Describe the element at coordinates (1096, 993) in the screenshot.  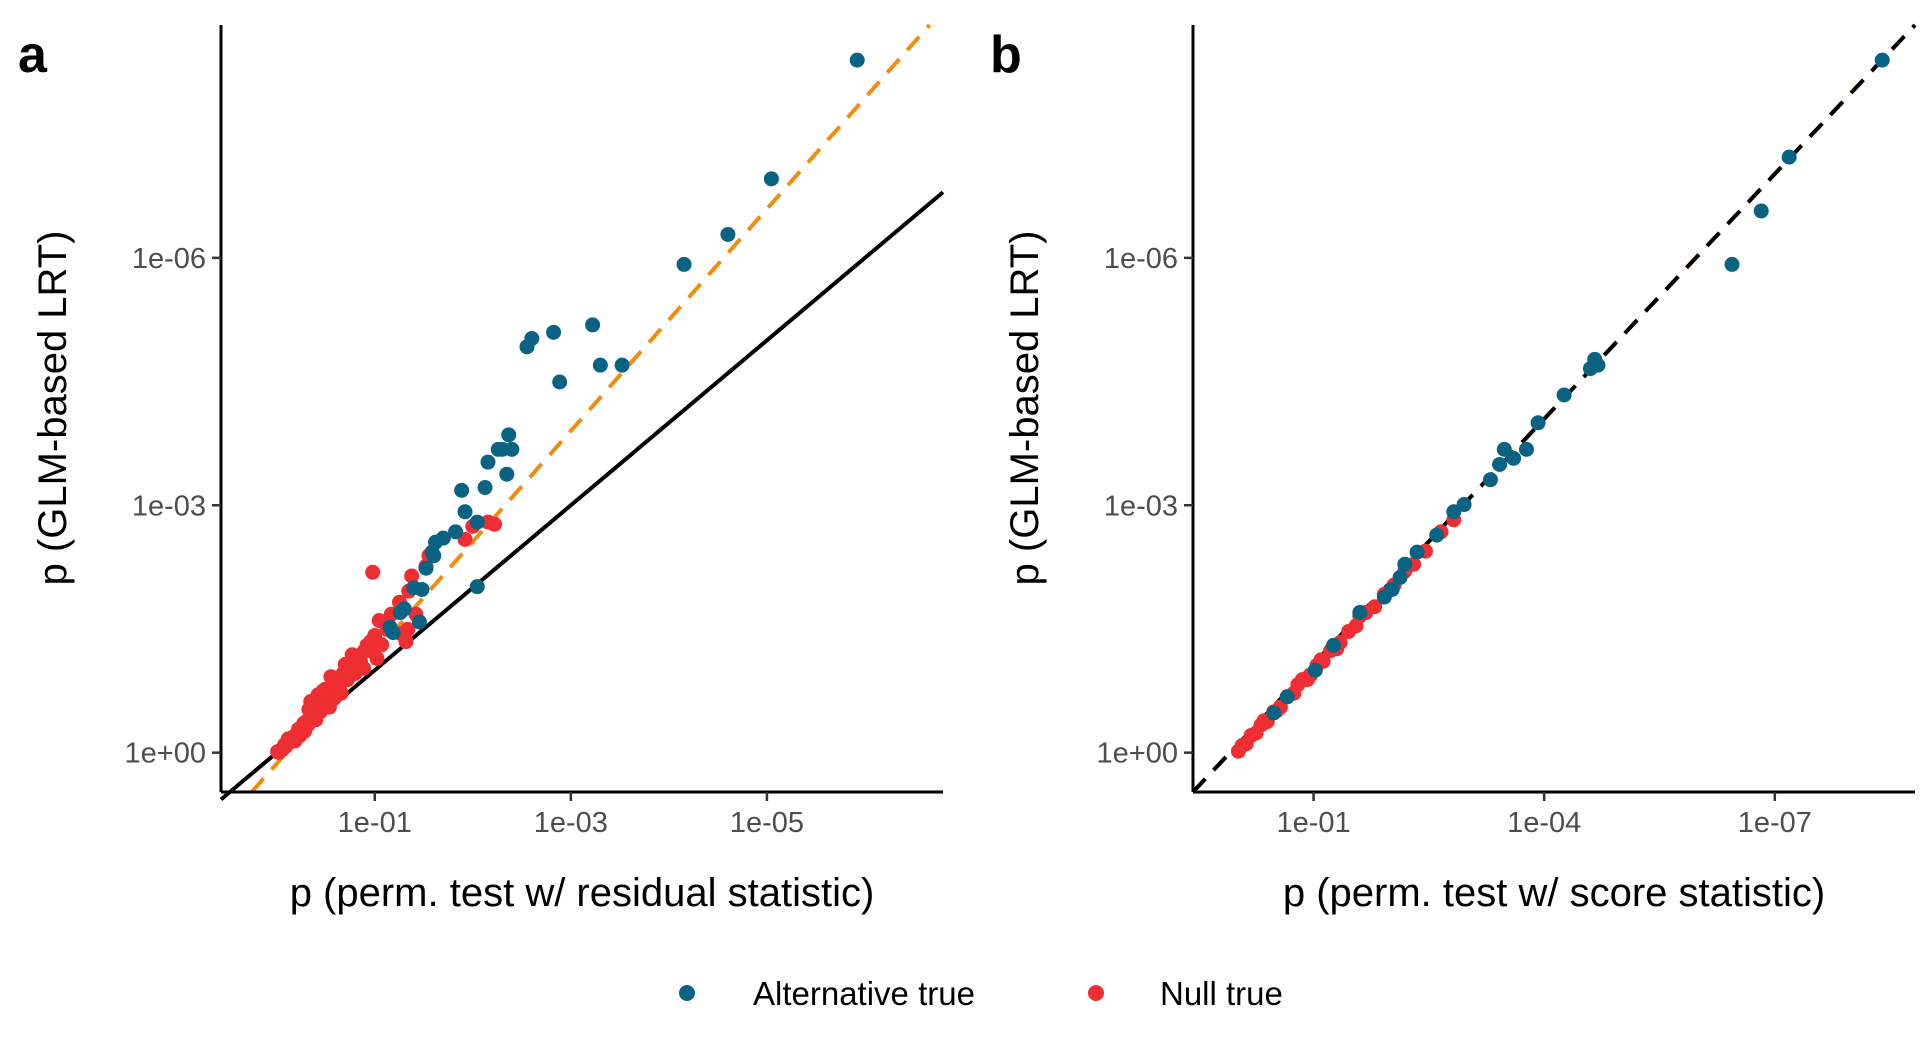
I see `legend-swatch-null-true` at that location.